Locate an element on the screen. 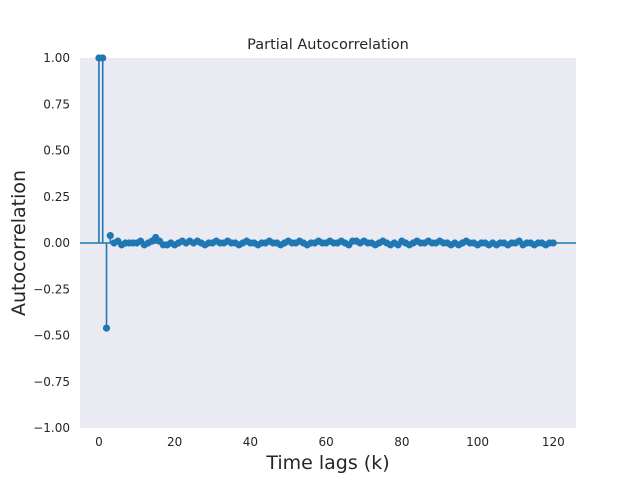 This screenshot has height=480, width=640. x-tick-label: 60 is located at coordinates (325, 442).